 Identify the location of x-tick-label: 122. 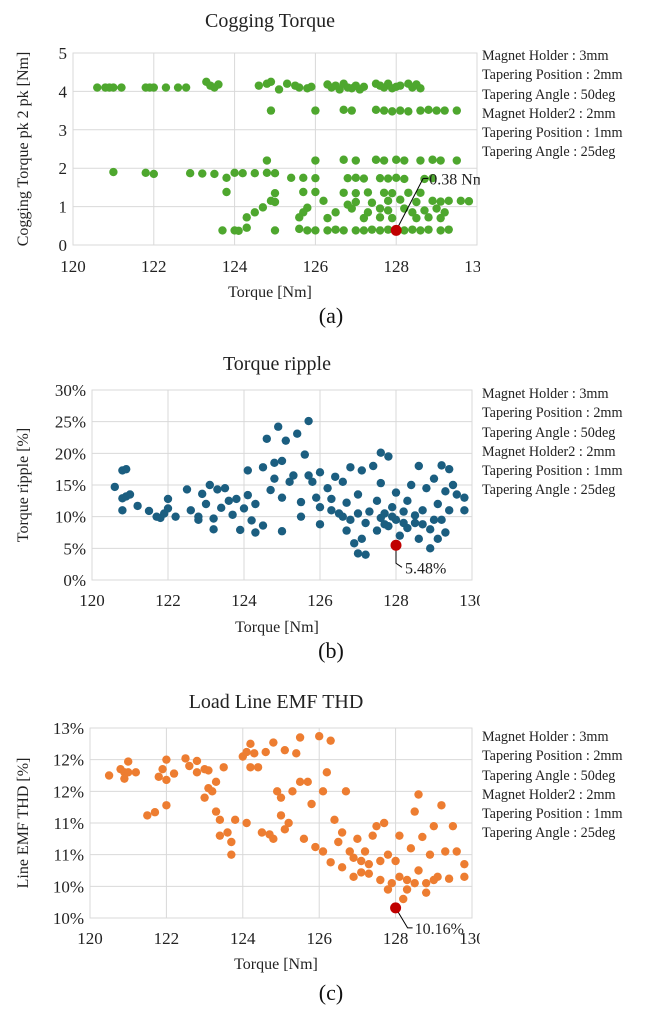
(167, 938).